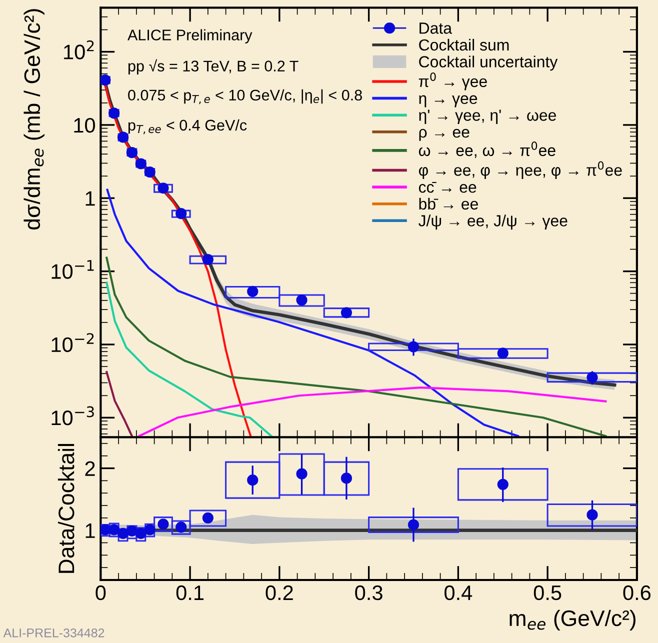 Image resolution: width=658 pixels, height=643 pixels. Describe the element at coordinates (487, 117) in the screenshot. I see `legend-label: η' → γee, η' → ωee` at that location.